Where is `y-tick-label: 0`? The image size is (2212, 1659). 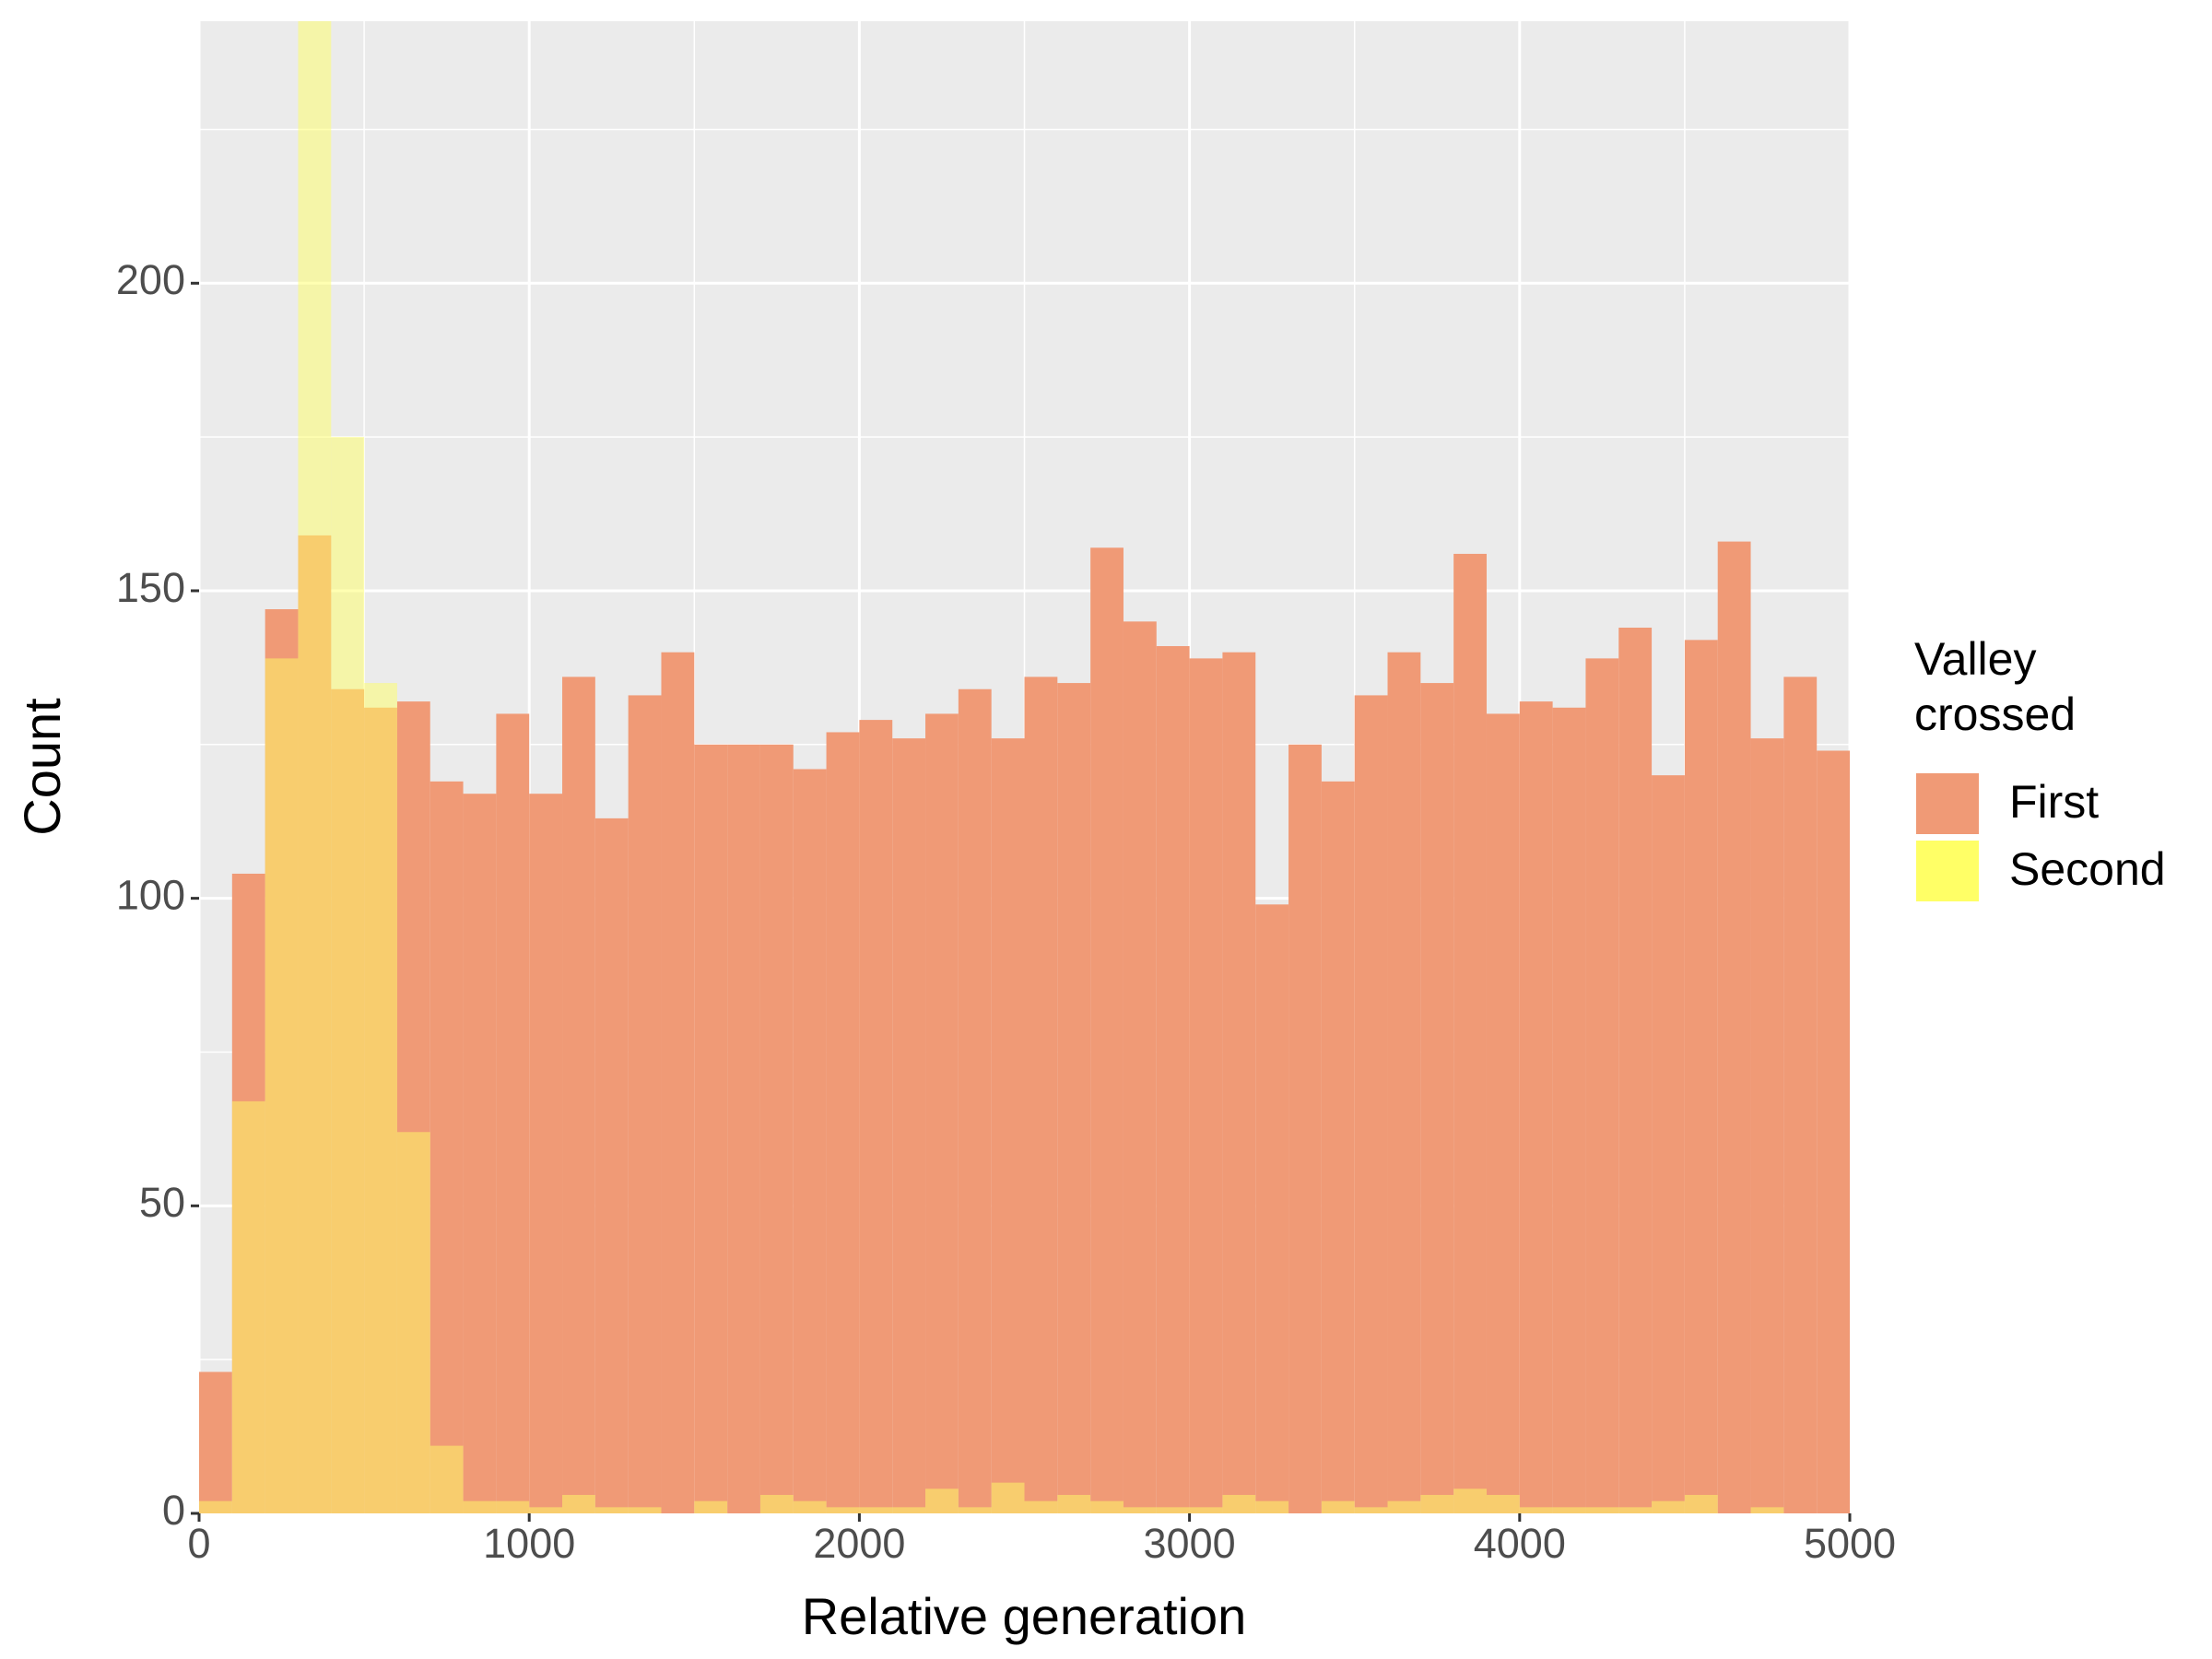
y-tick-label: 0 is located at coordinates (173, 1510).